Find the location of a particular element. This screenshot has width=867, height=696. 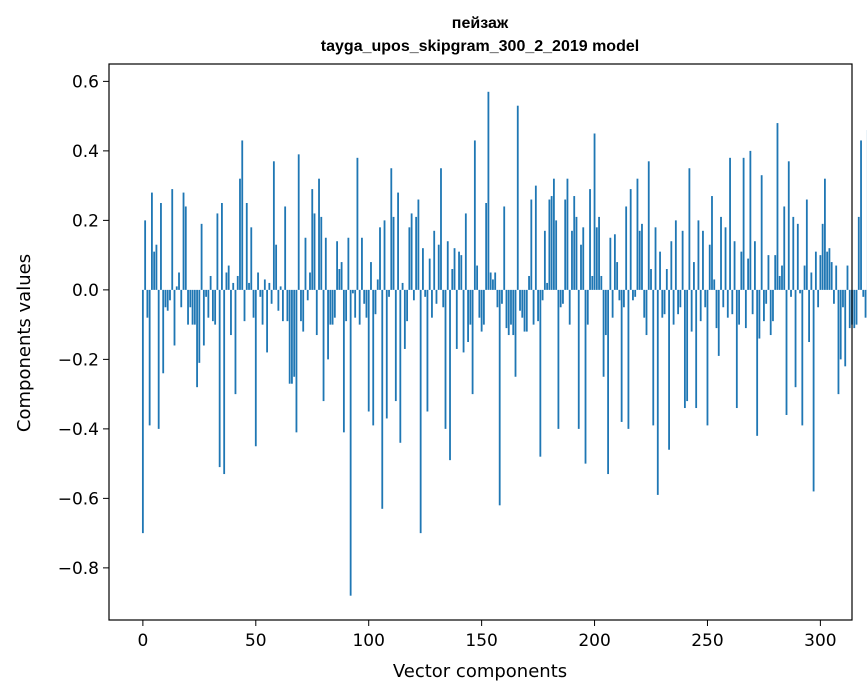

y-tick-label: 0.6 is located at coordinates (85, 82).